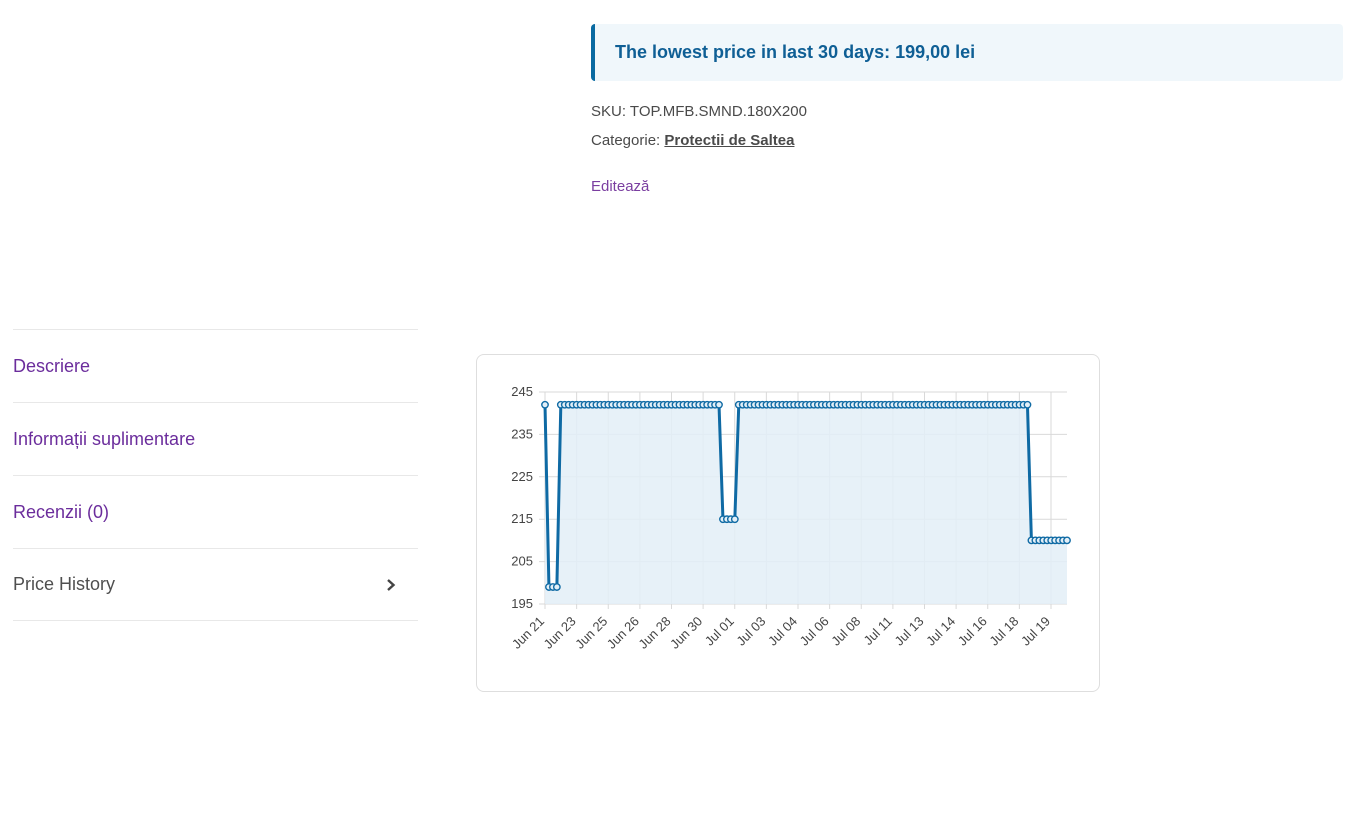  I want to click on tab-price-history: Price History, so click(215, 584).